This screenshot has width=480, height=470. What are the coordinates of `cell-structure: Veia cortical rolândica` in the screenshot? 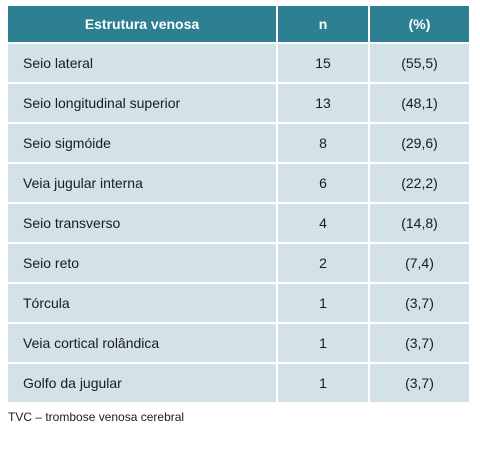 It's located at (143, 343).